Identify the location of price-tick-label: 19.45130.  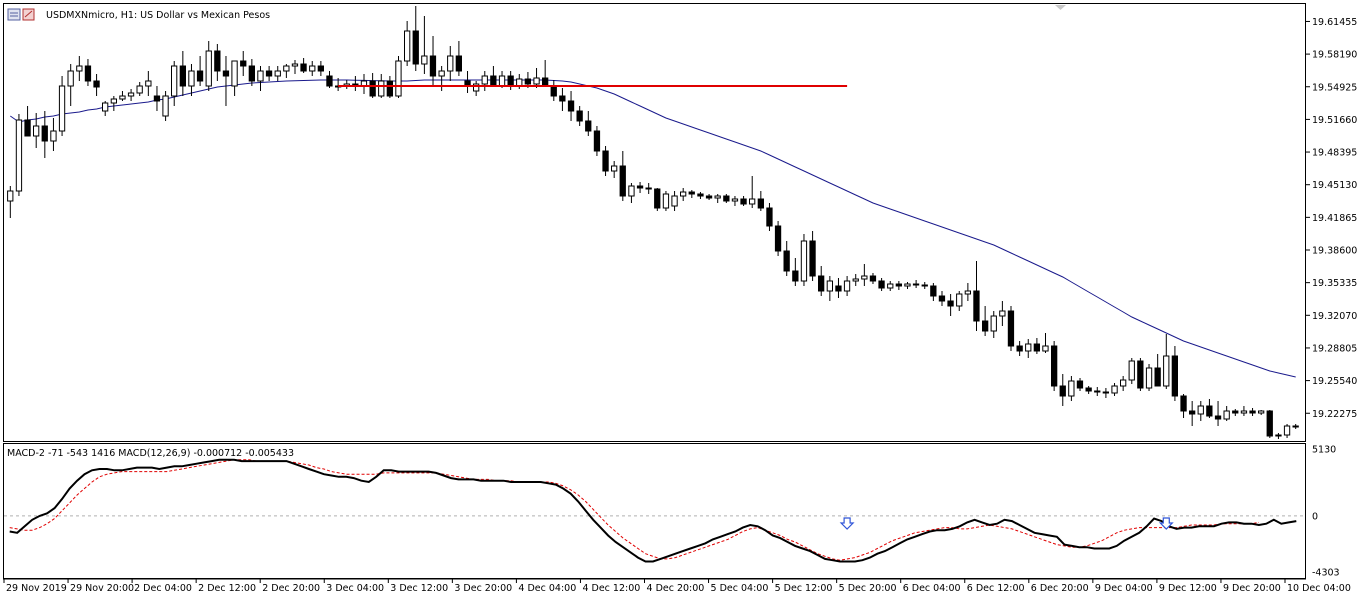
(1334, 185).